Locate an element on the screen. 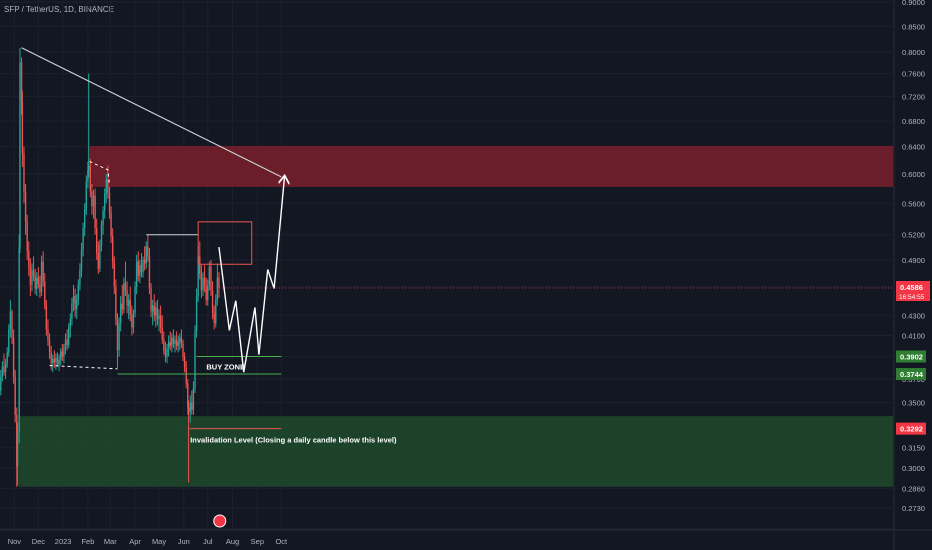 The image size is (932, 550). buy-upper-price-tag is located at coordinates (911, 356).